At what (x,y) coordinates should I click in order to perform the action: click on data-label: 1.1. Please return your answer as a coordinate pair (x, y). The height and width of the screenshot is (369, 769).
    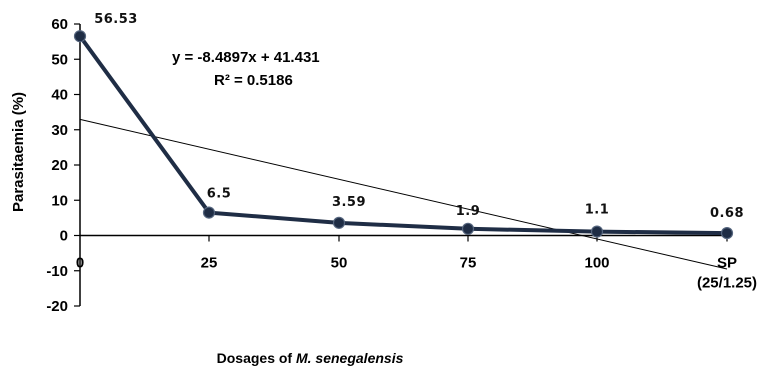
    Looking at the image, I should click on (597, 210).